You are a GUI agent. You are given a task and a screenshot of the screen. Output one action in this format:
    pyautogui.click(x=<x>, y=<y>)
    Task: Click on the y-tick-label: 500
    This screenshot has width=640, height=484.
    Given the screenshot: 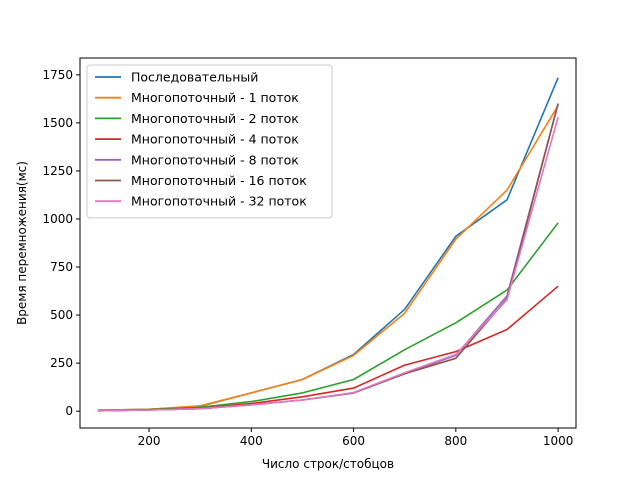 What is the action you would take?
    pyautogui.click(x=61, y=315)
    